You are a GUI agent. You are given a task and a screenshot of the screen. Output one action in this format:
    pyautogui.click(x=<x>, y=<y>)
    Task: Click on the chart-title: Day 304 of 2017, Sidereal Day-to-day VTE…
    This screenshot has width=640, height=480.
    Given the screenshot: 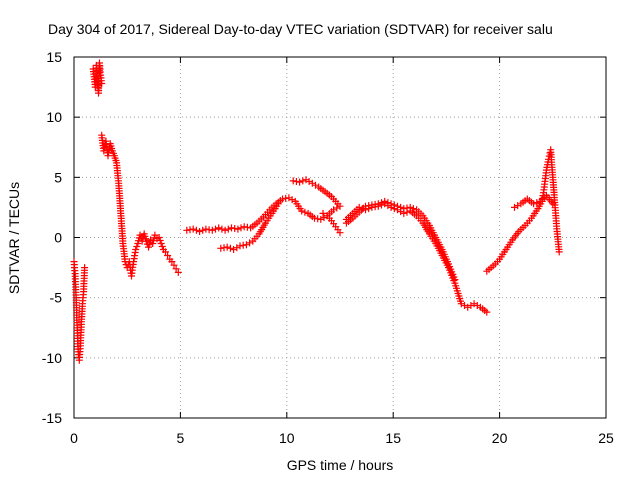 What is the action you would take?
    pyautogui.click(x=300, y=29)
    